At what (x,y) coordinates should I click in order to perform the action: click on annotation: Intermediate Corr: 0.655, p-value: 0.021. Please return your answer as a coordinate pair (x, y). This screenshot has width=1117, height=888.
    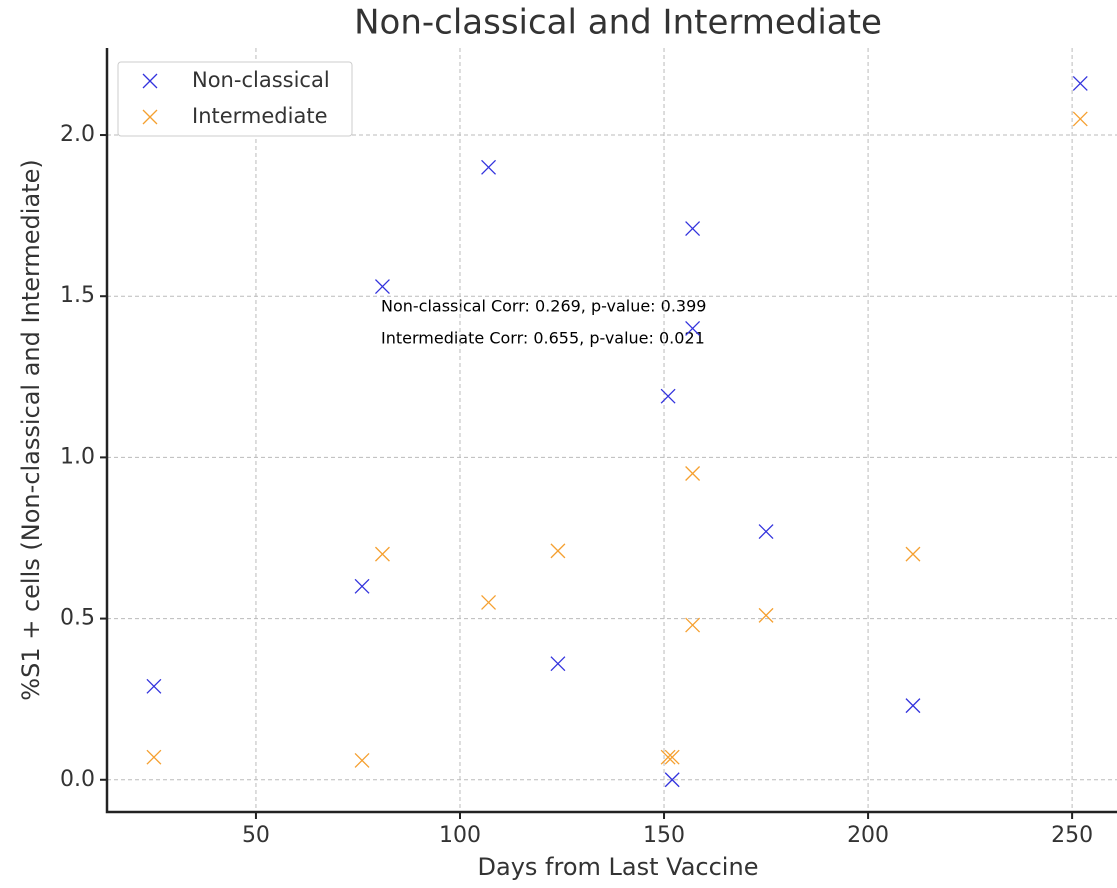
    Looking at the image, I should click on (543, 338).